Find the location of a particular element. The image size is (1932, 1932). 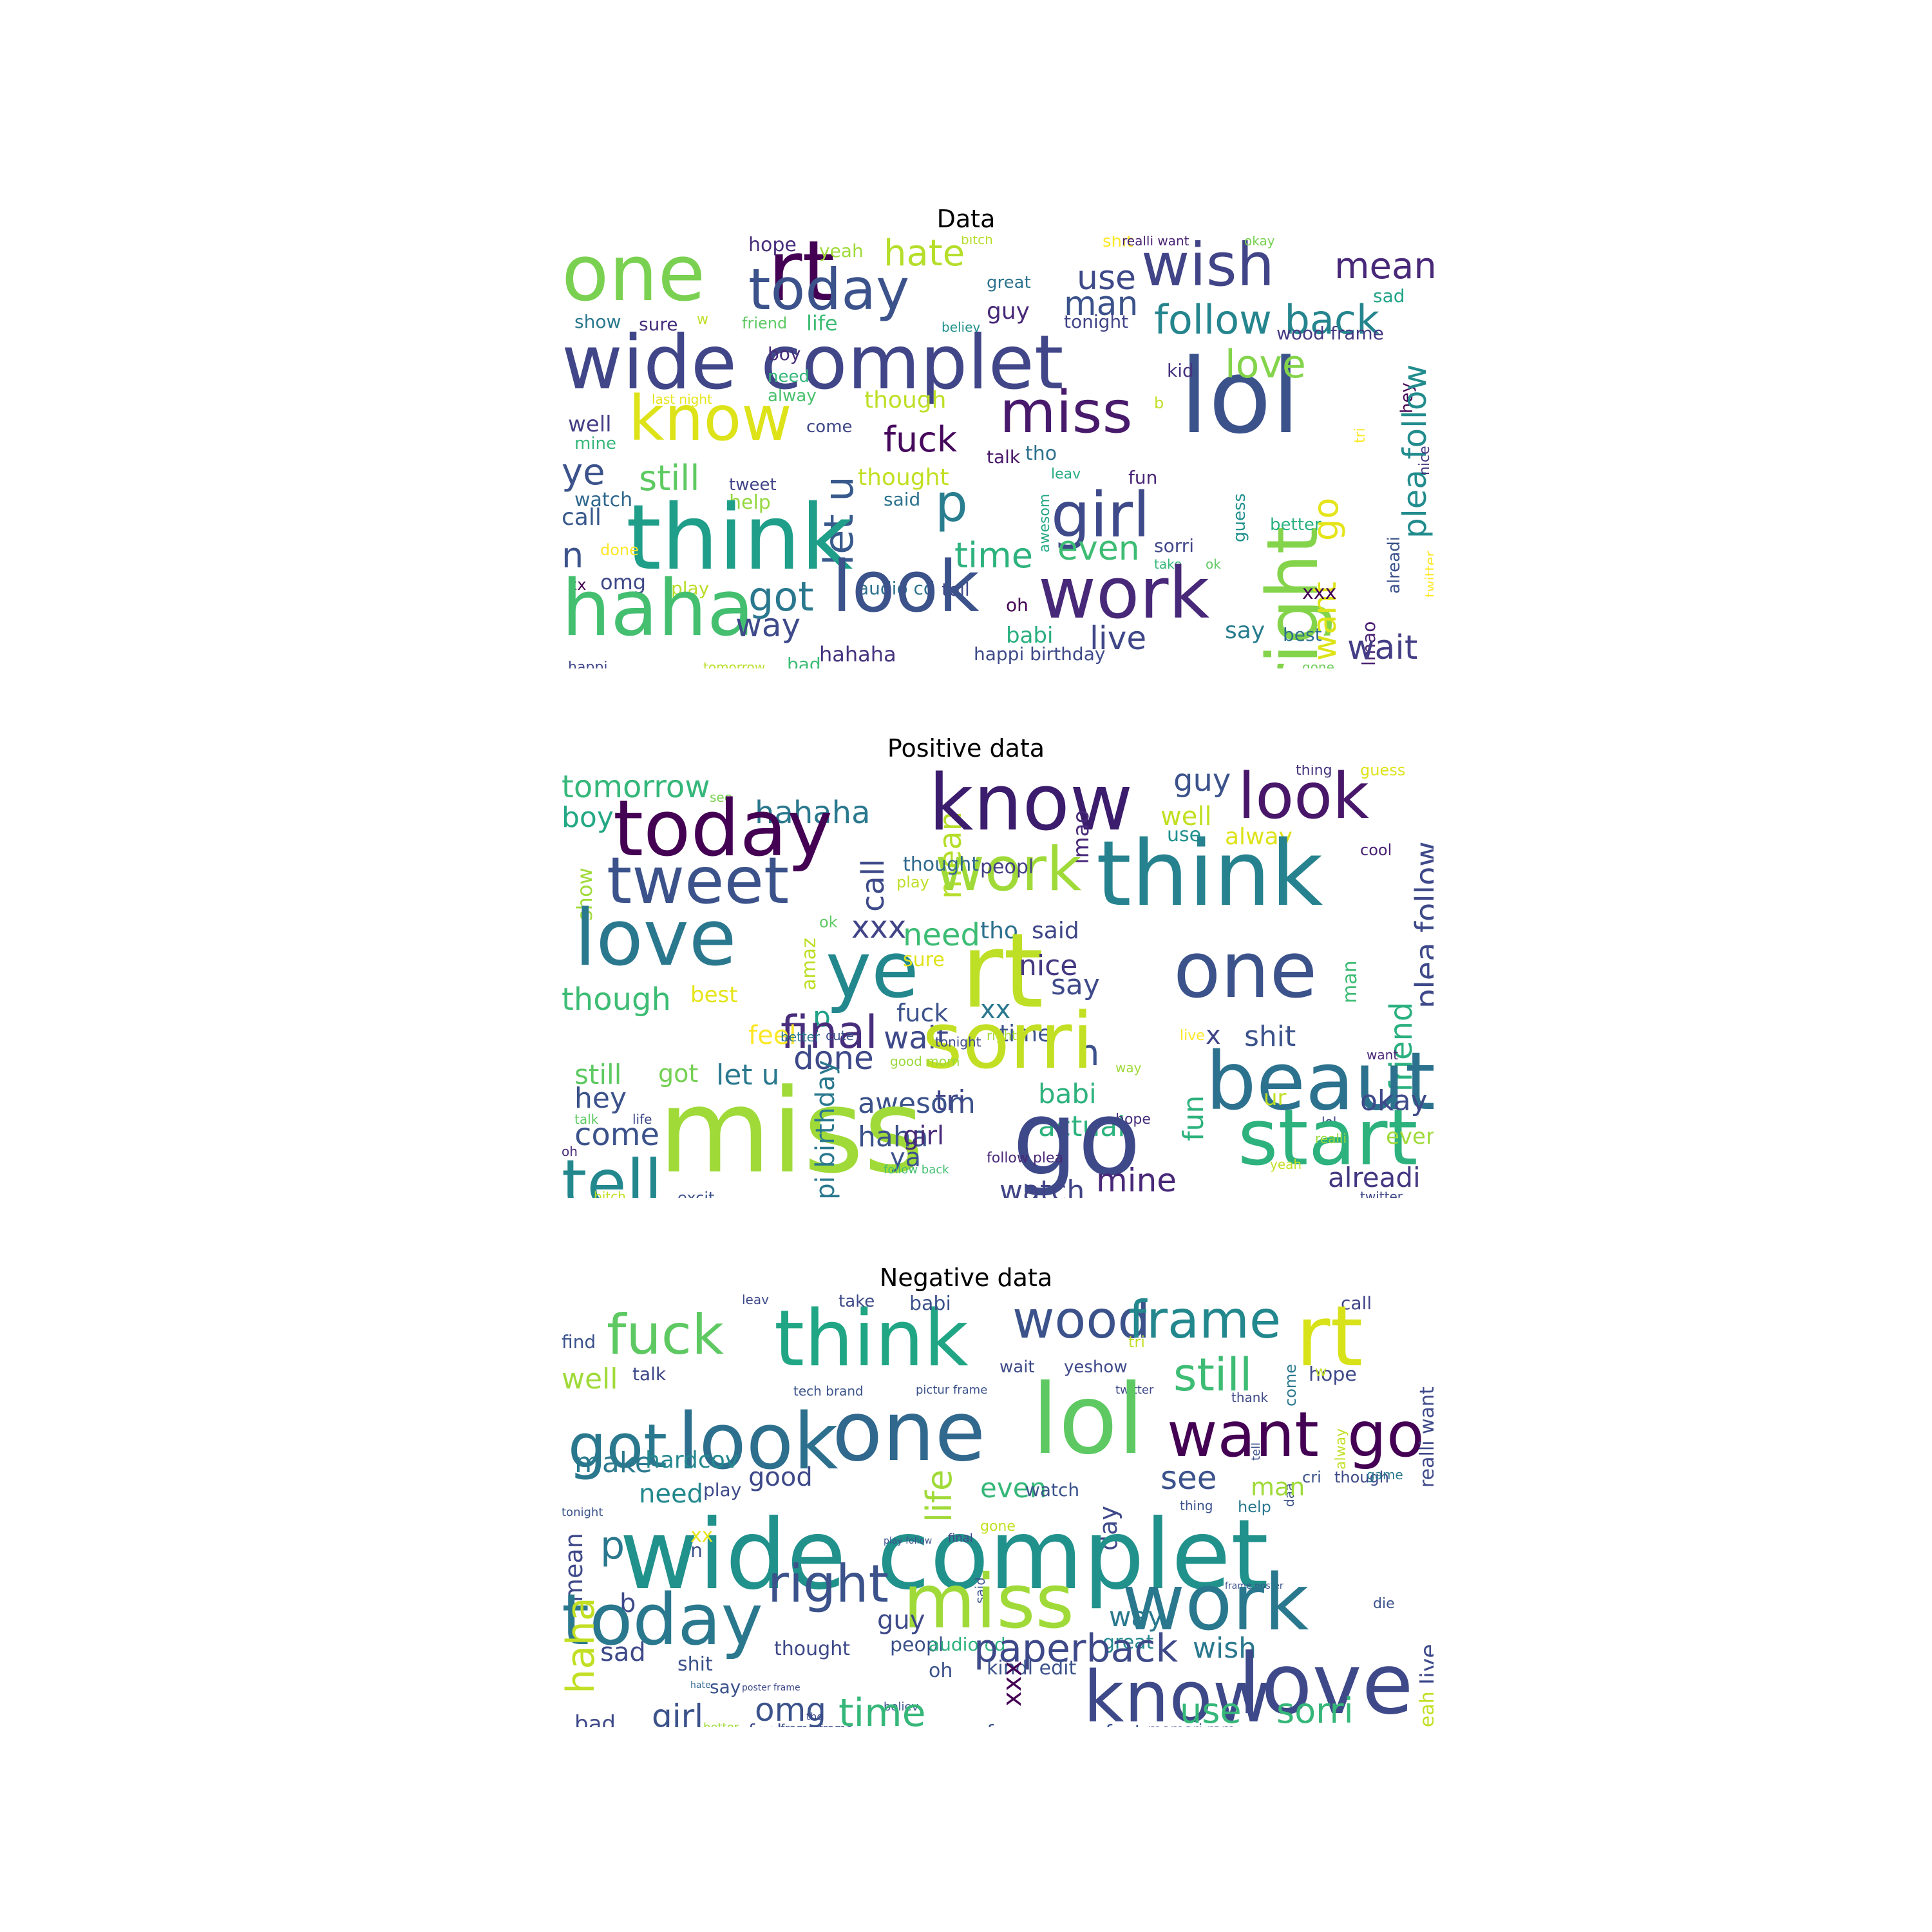

cloud-word-positive-84: even is located at coordinates (1410, 1137).